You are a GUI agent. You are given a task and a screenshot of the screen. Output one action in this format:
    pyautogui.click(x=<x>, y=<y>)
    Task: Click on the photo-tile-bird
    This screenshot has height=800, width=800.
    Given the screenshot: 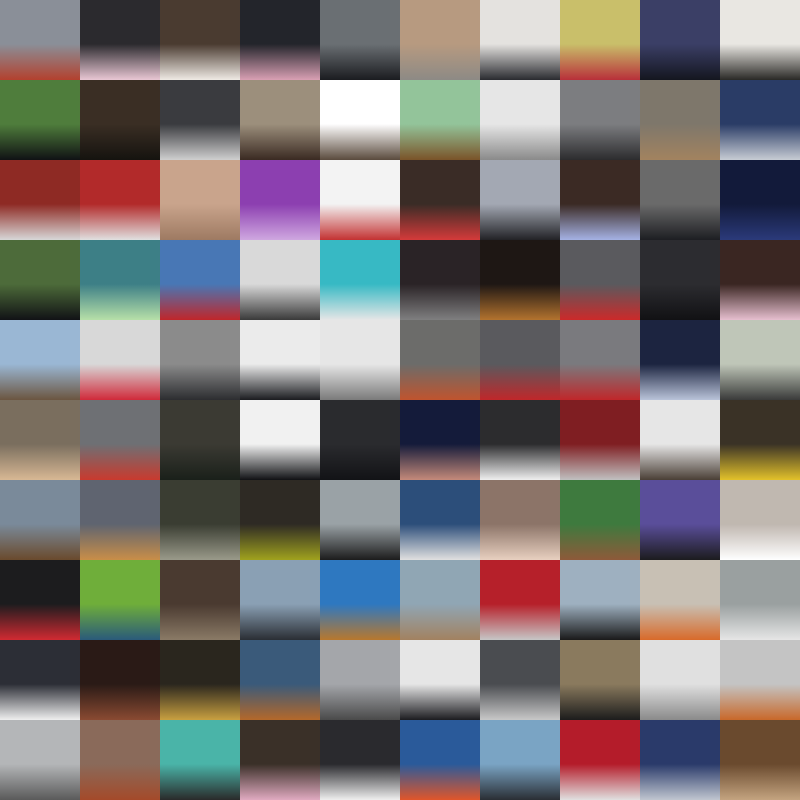 What is the action you would take?
    pyautogui.click(x=600, y=680)
    